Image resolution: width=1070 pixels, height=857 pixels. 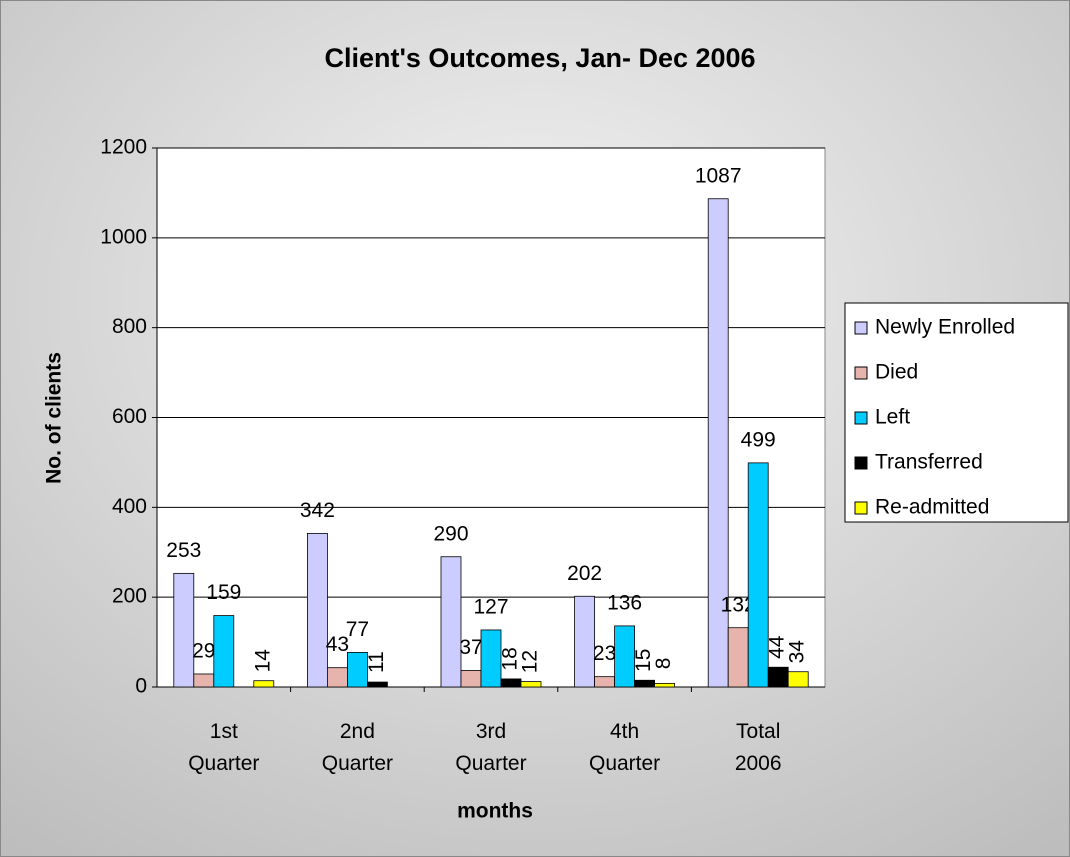 What do you see at coordinates (123, 236) in the screenshot?
I see `y-tick-label: 1000` at bounding box center [123, 236].